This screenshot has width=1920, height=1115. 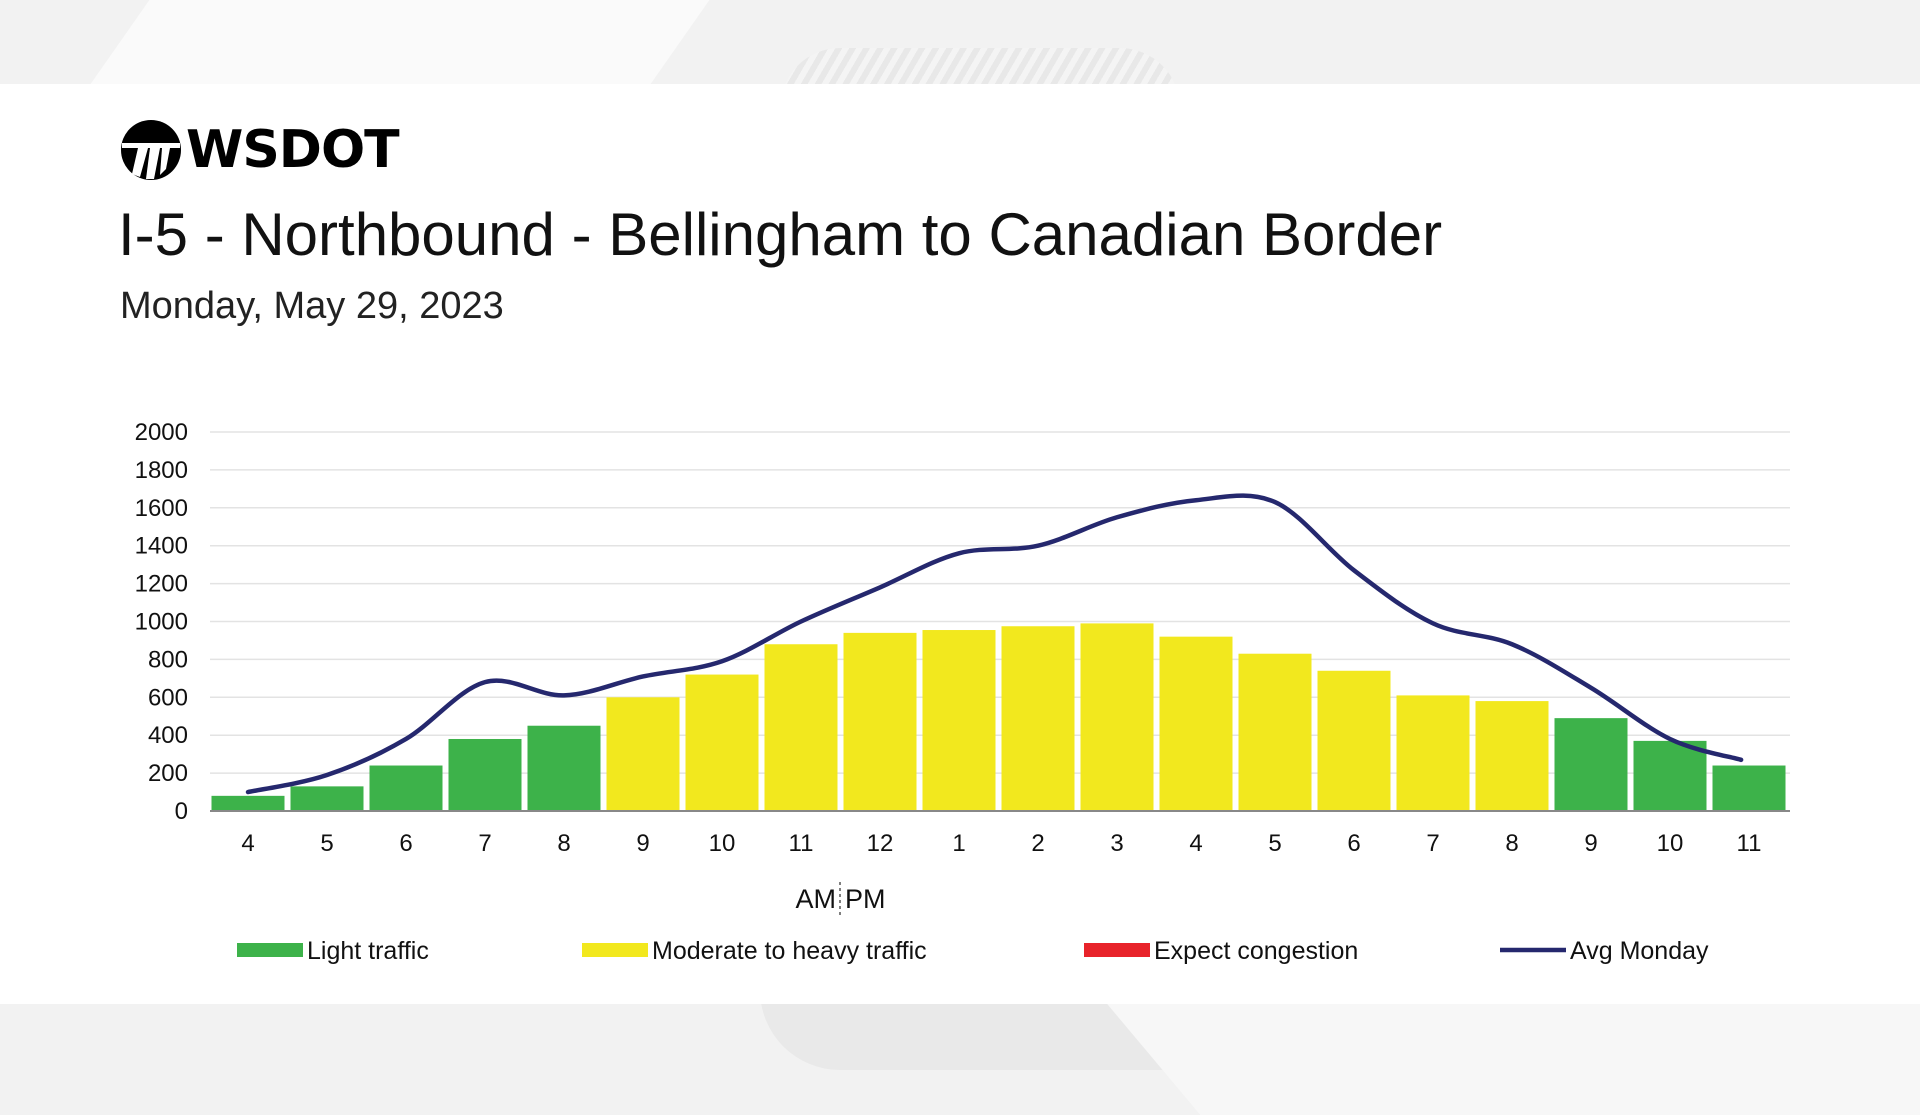 What do you see at coordinates (1037, 843) in the screenshot?
I see `x-tick-label: 2` at bounding box center [1037, 843].